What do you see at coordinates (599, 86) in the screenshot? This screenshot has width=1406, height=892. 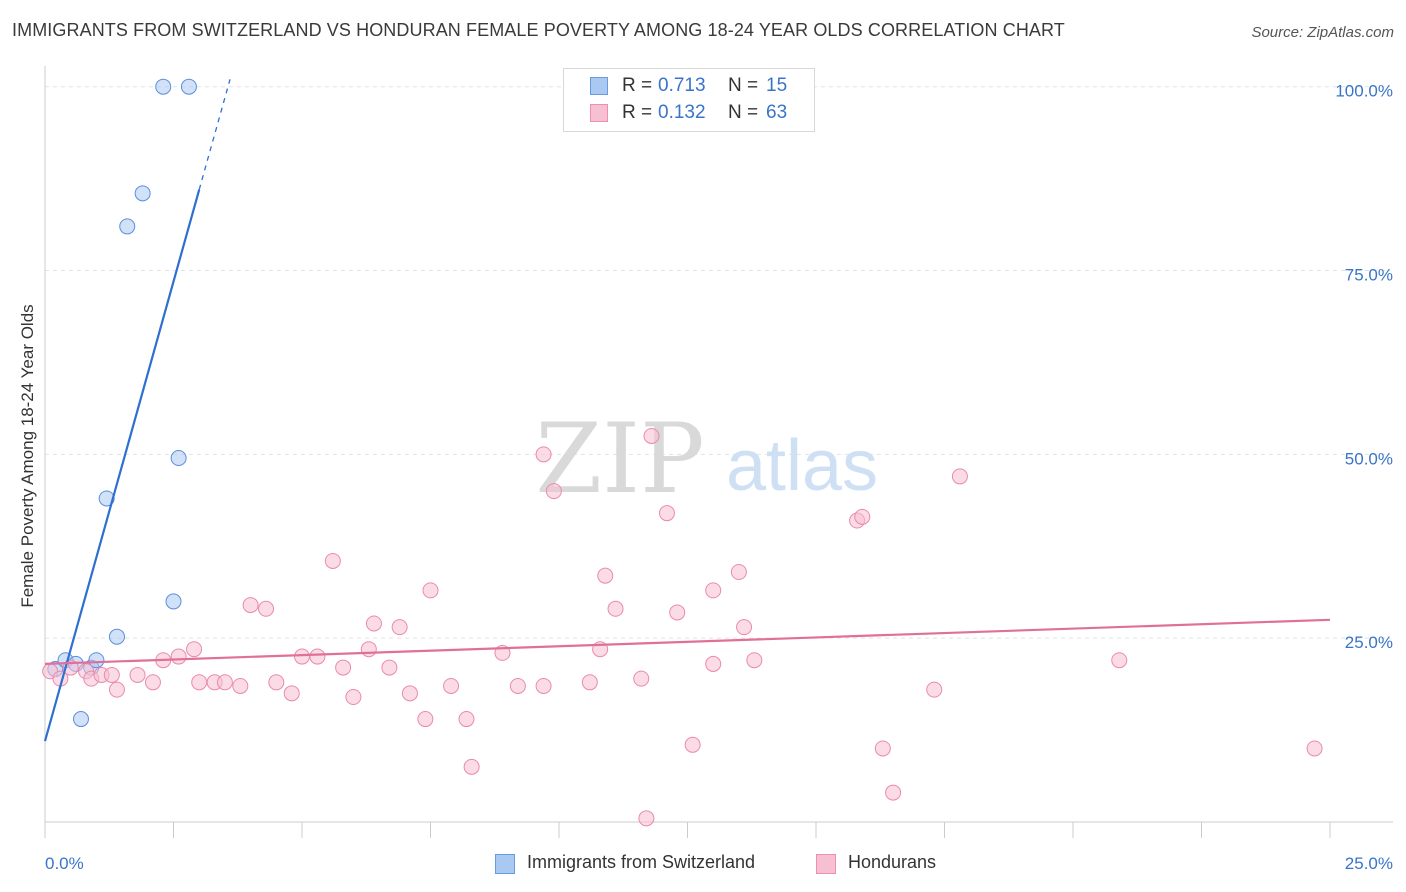 I see `stats-swatch-switzerland` at bounding box center [599, 86].